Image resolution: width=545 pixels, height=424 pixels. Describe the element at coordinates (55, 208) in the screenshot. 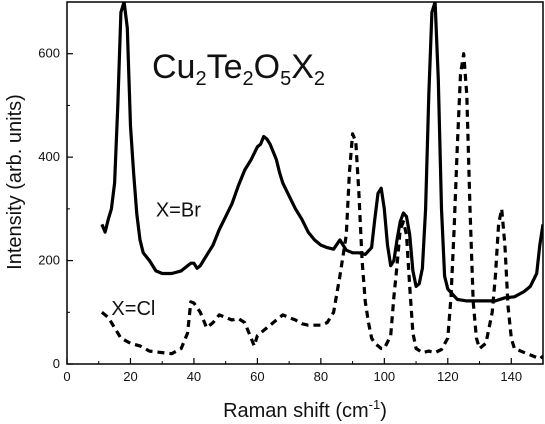

I see `y-axis-ticks: 0 200 400 600` at that location.